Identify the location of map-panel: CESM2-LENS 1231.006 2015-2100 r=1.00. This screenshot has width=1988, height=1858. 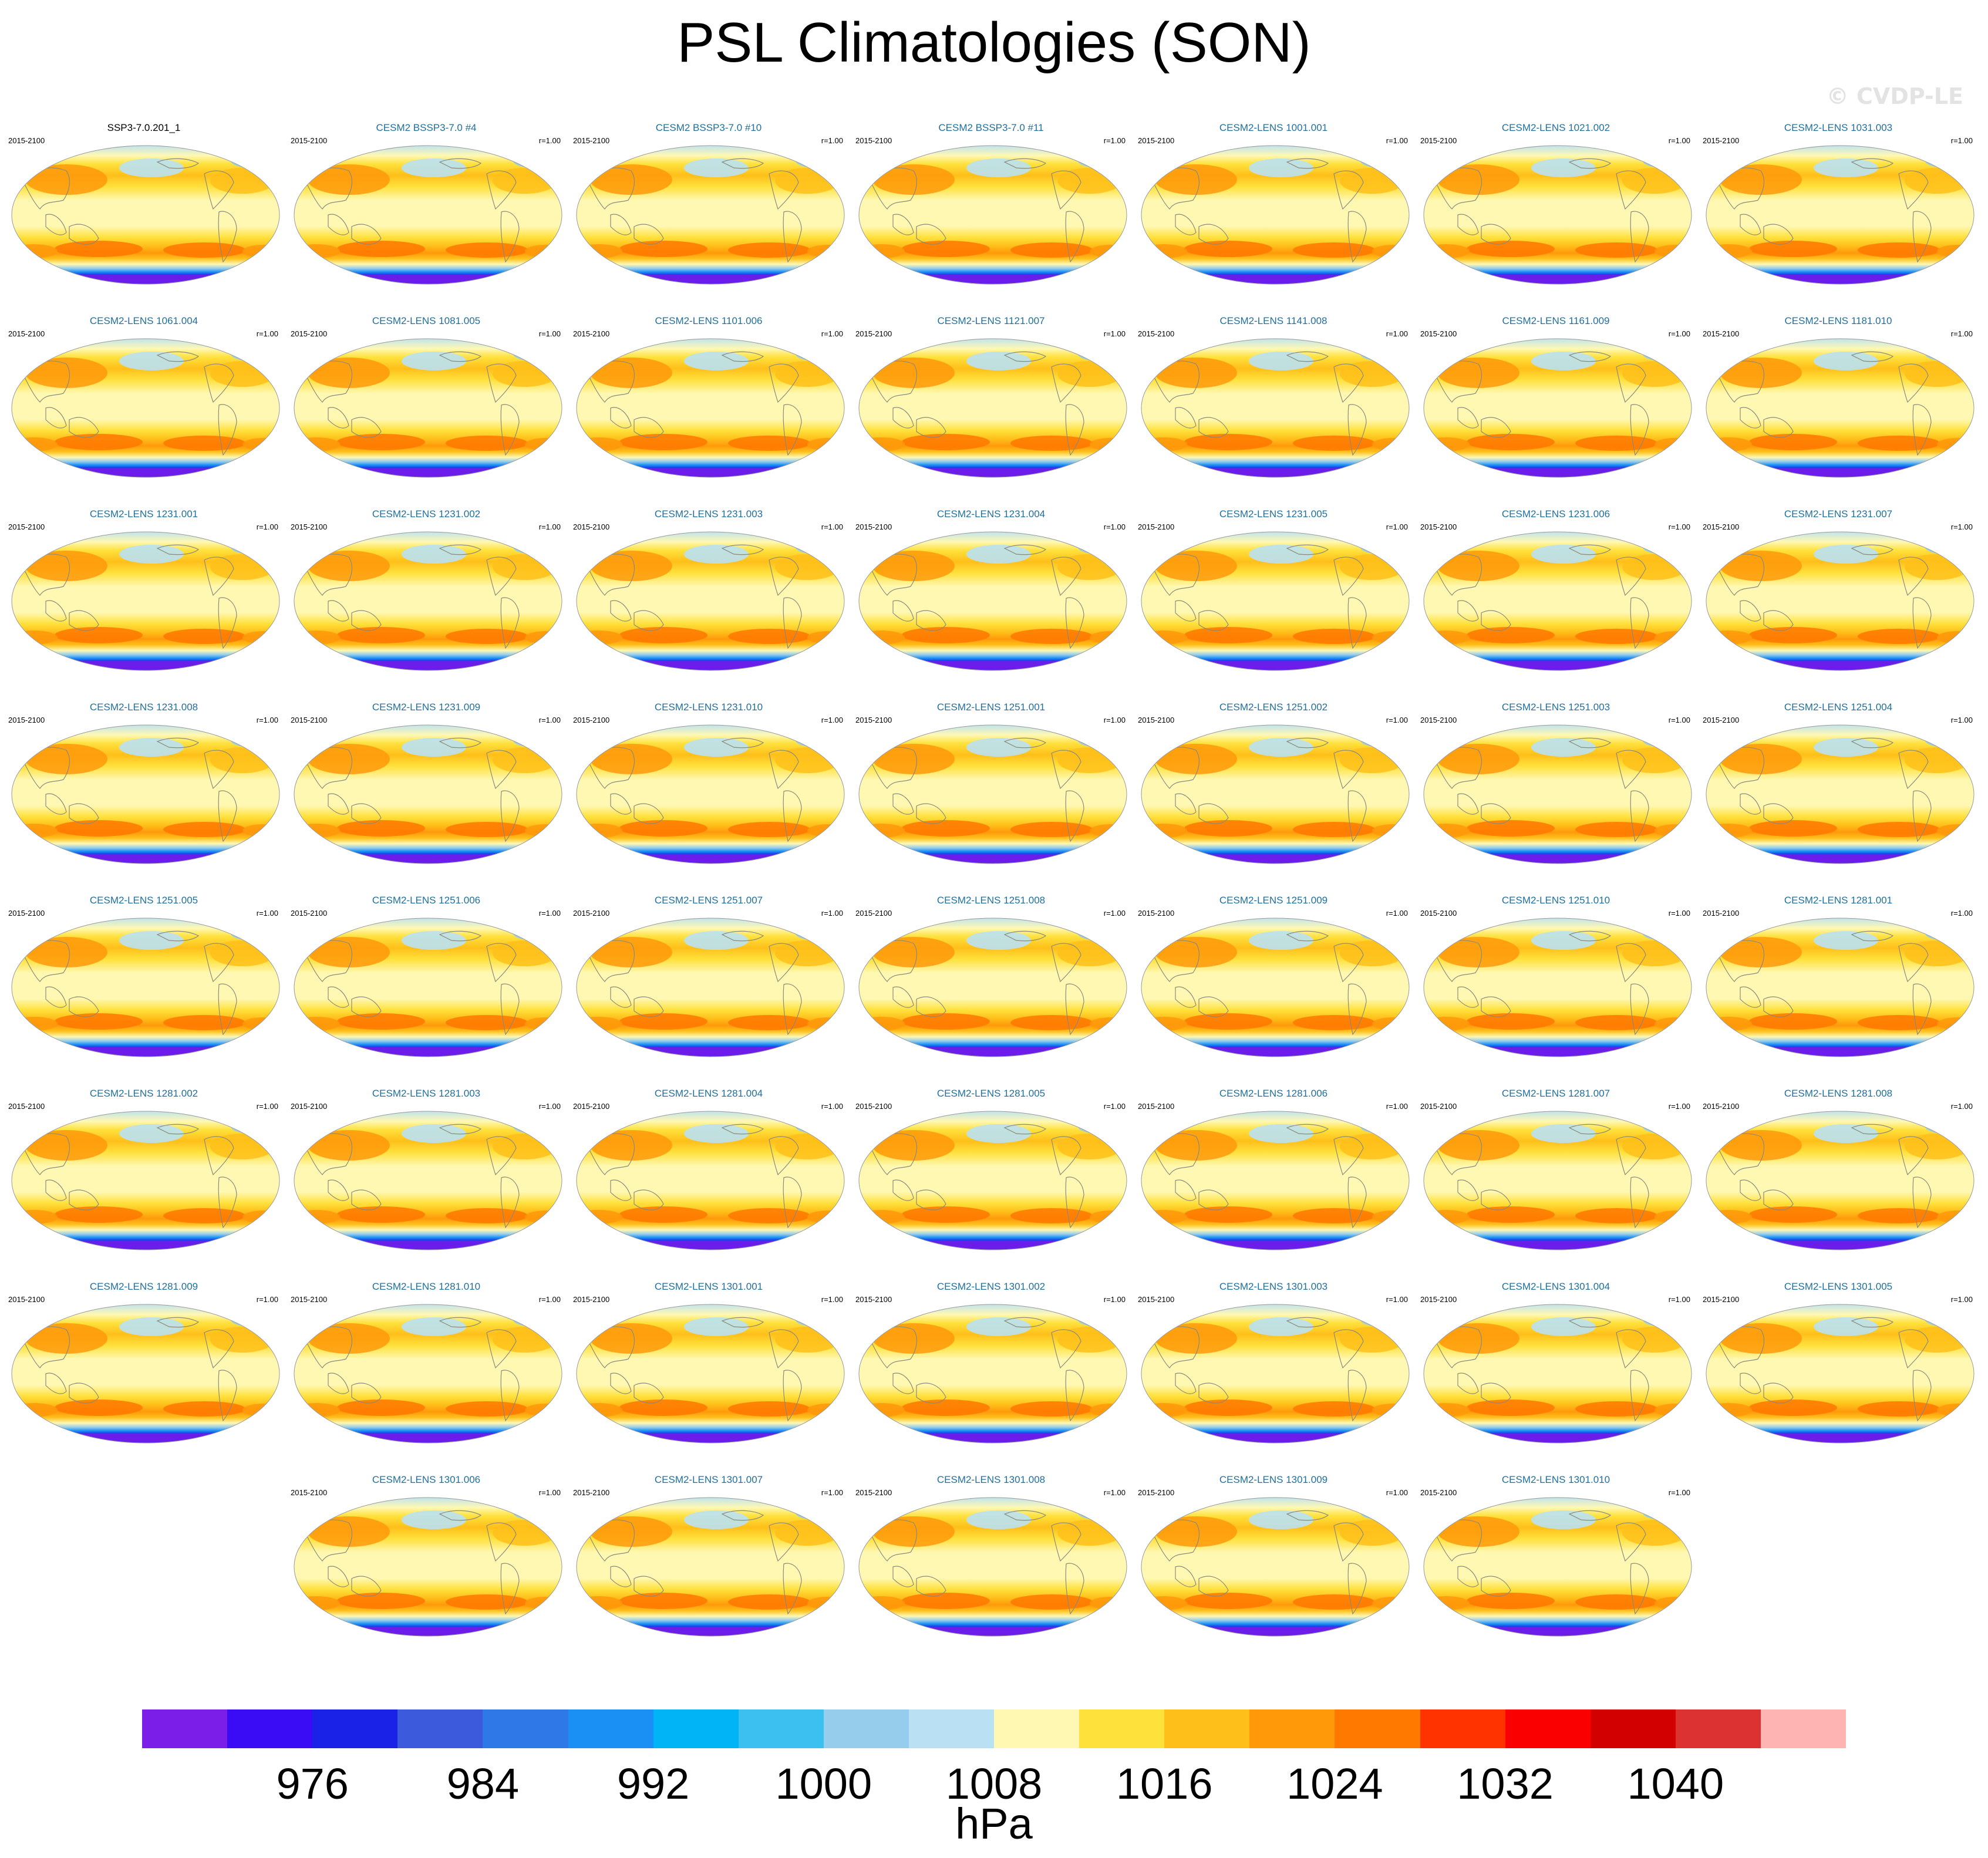
(1556, 601).